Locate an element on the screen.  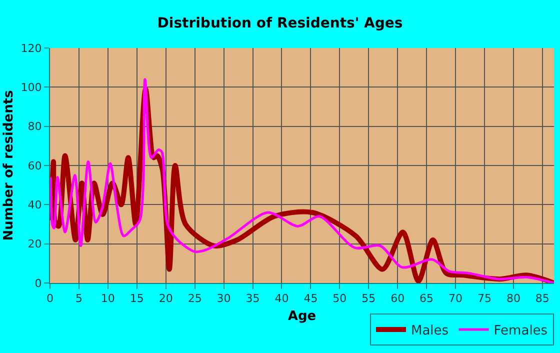
y-axis-title: Number of residents is located at coordinates (9, 165).